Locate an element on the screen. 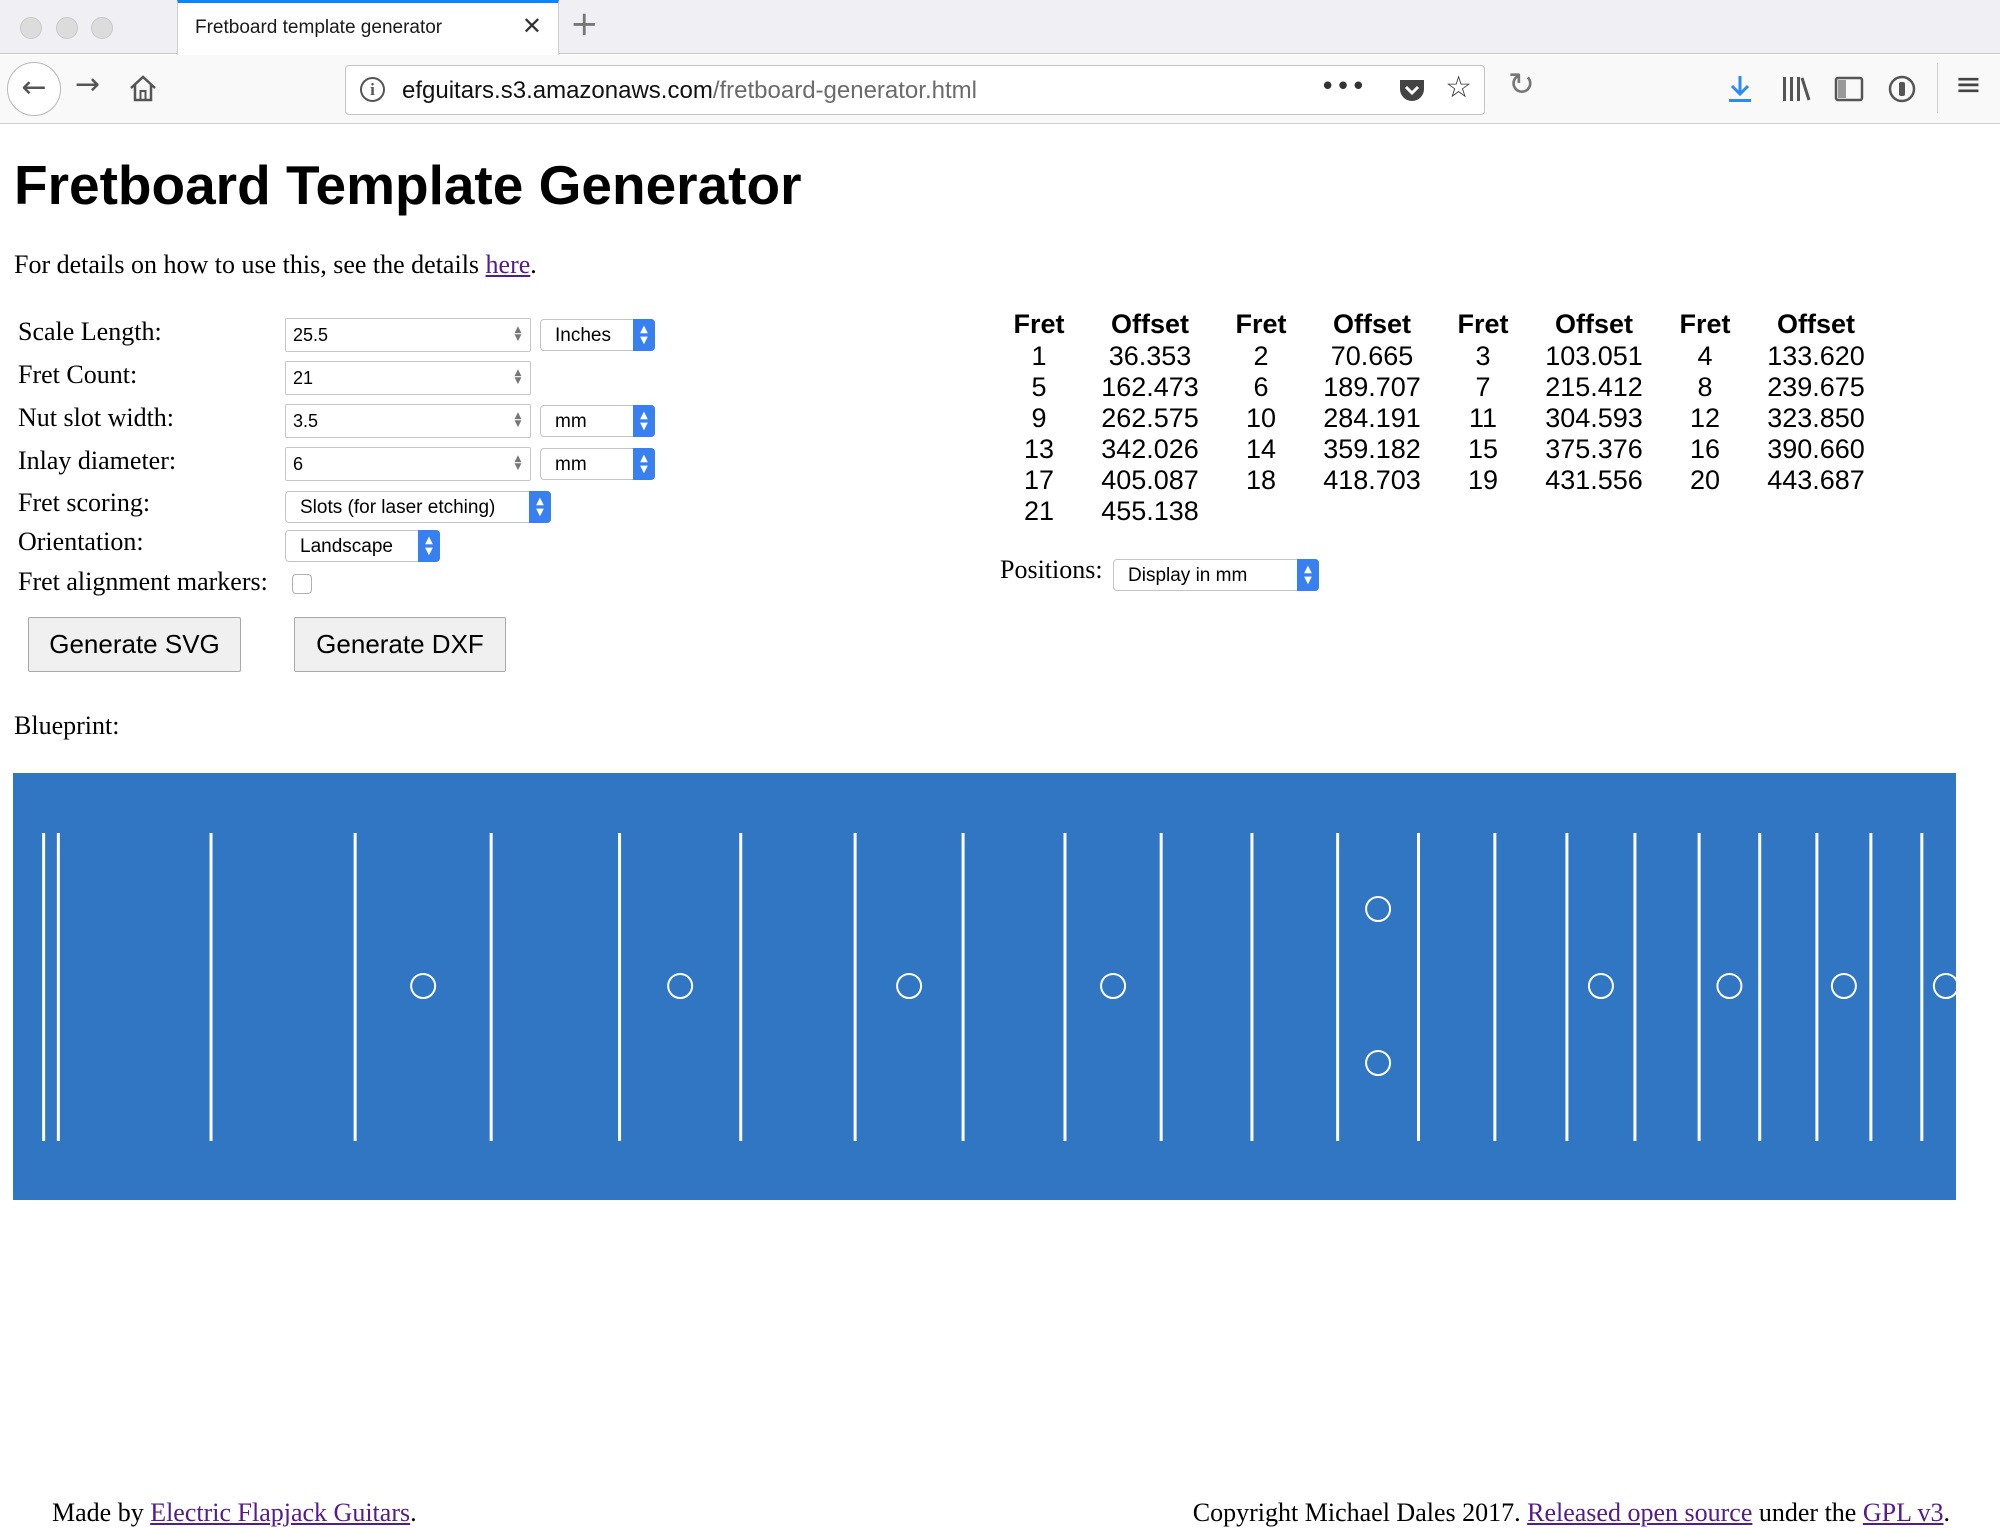  orientation-select: Landscape ▲ ▼ is located at coordinates (362, 546).